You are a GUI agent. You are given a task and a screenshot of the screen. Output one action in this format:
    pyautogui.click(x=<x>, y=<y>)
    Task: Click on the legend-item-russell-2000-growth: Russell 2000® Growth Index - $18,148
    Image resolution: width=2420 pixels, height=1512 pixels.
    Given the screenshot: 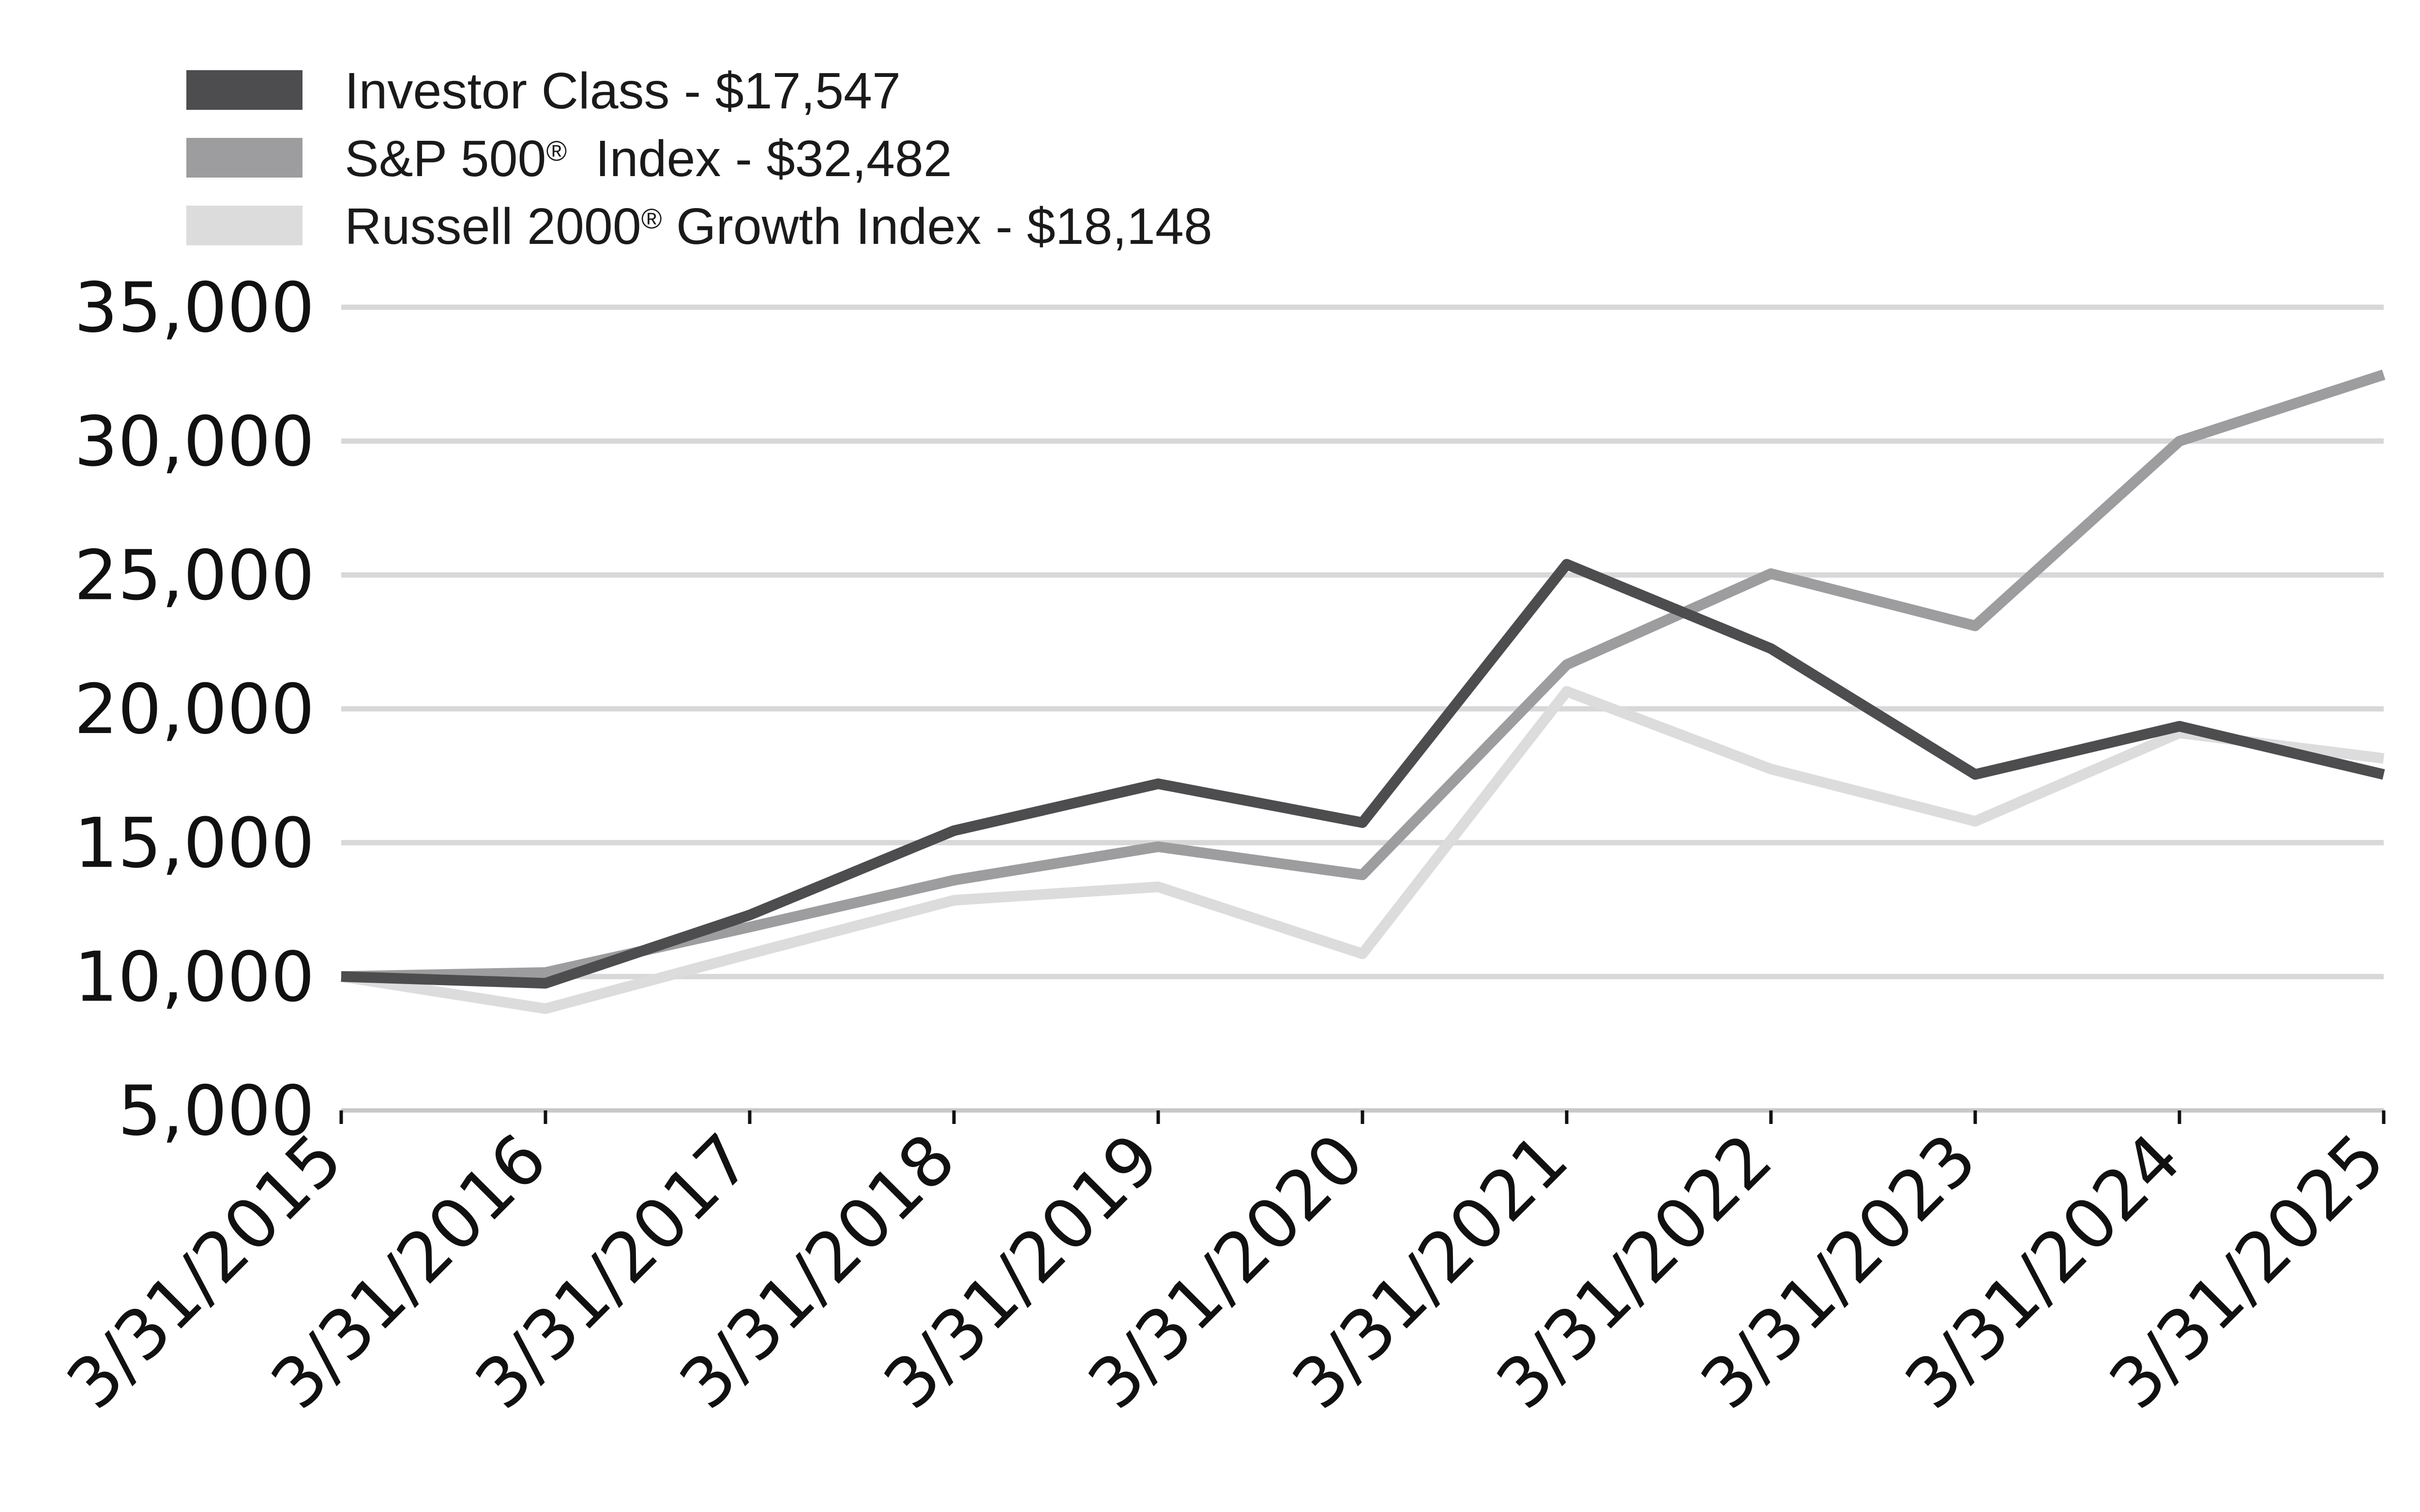 What is the action you would take?
    pyautogui.click(x=699, y=227)
    